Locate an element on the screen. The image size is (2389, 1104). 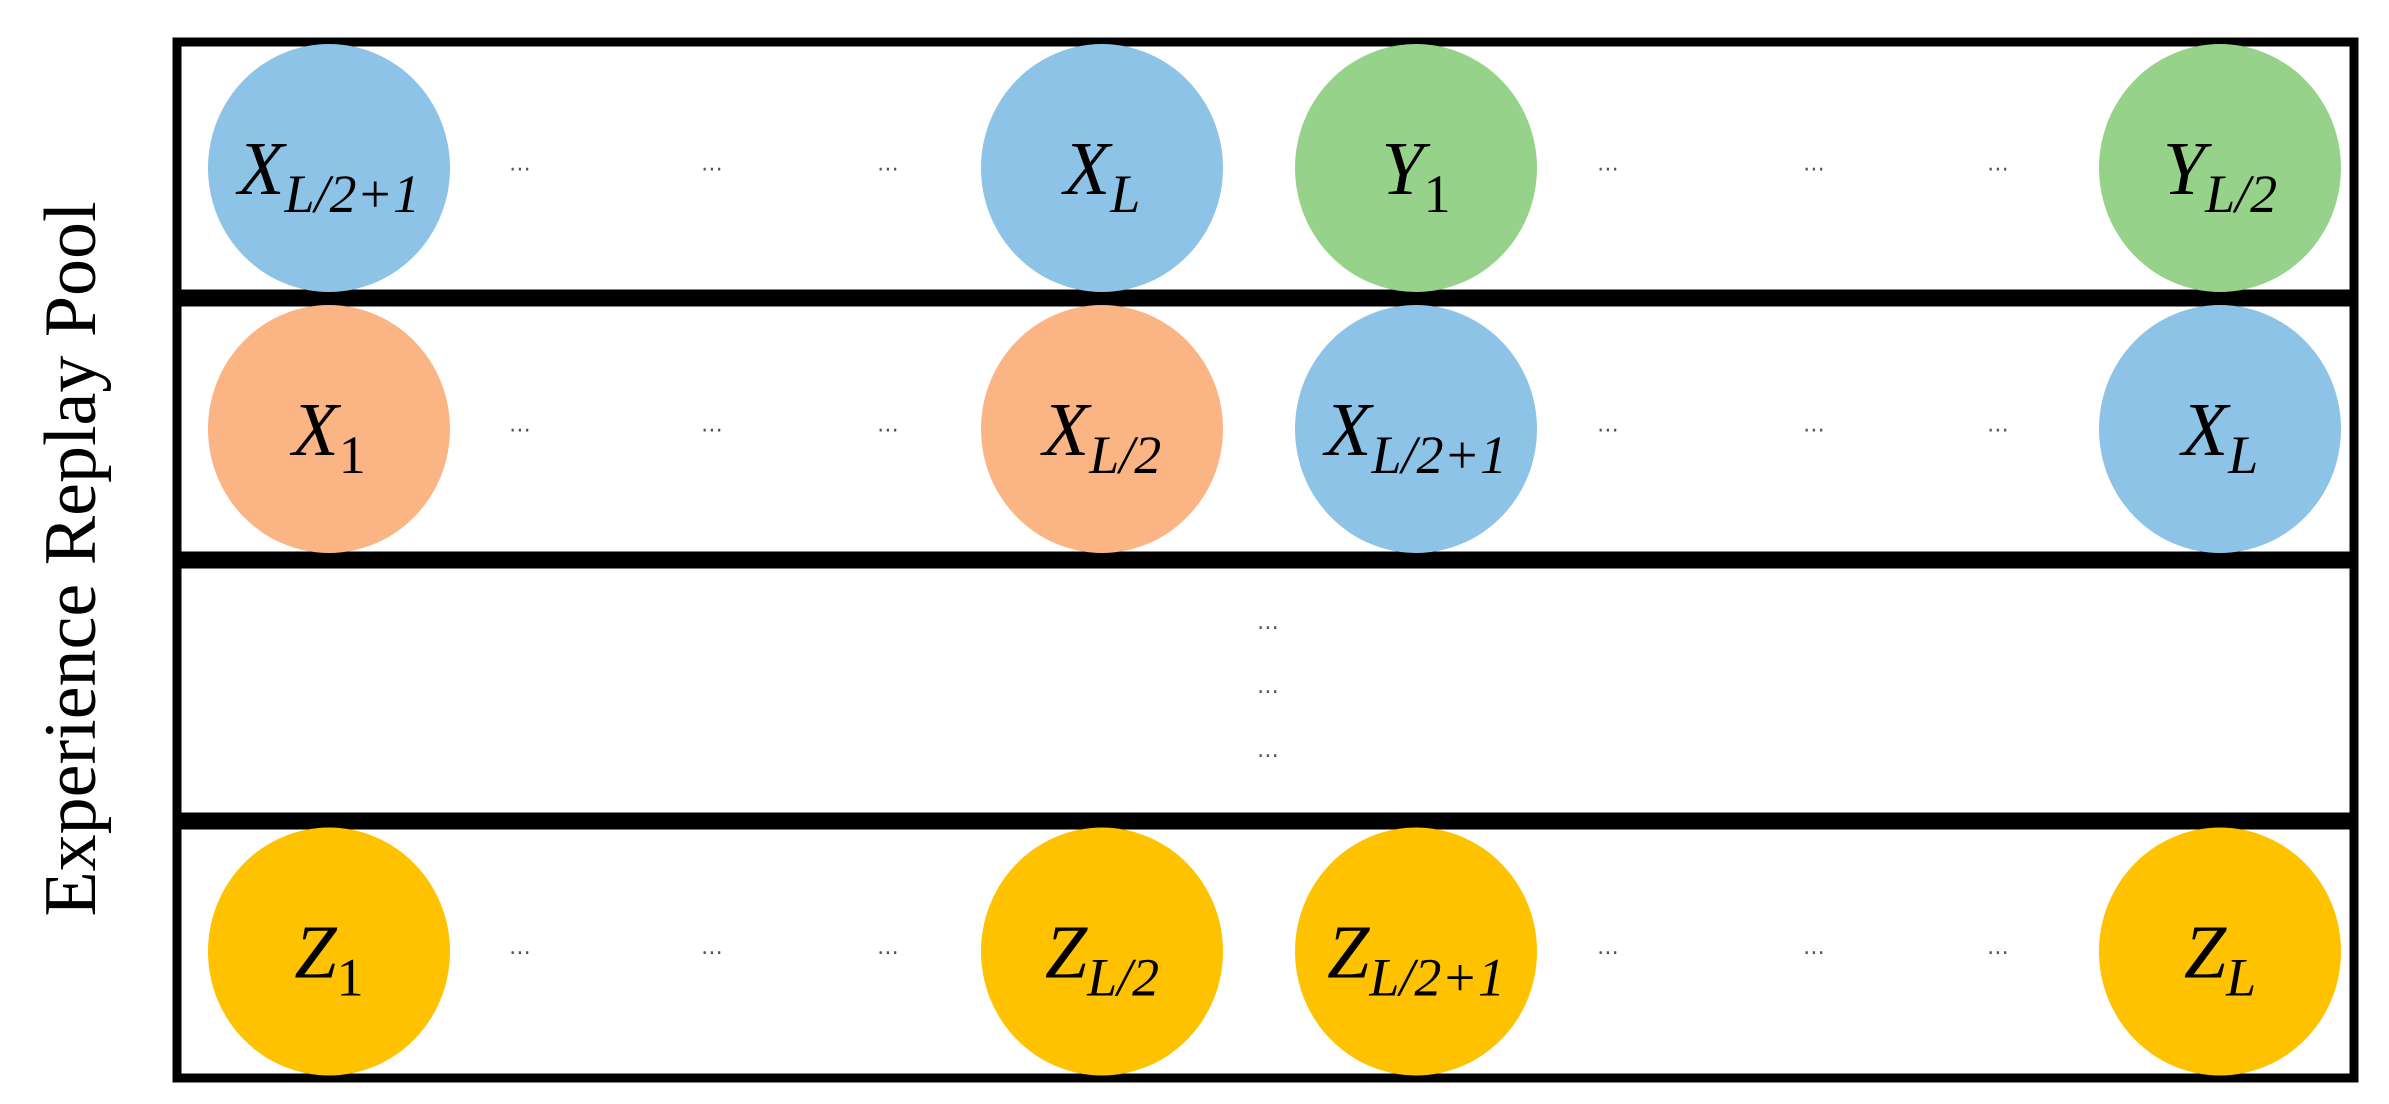
sample-node: XL/2 is located at coordinates (1102, 429).